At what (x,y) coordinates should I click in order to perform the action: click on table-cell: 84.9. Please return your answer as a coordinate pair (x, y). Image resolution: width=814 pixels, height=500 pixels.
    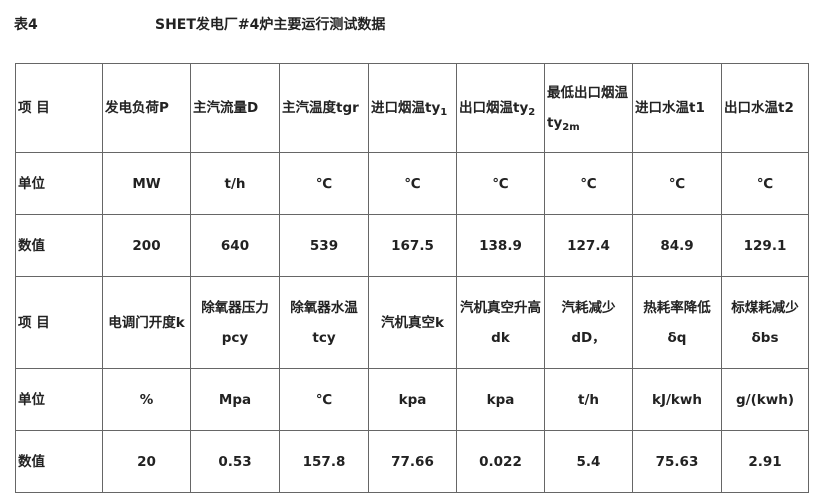
    Looking at the image, I should click on (677, 245).